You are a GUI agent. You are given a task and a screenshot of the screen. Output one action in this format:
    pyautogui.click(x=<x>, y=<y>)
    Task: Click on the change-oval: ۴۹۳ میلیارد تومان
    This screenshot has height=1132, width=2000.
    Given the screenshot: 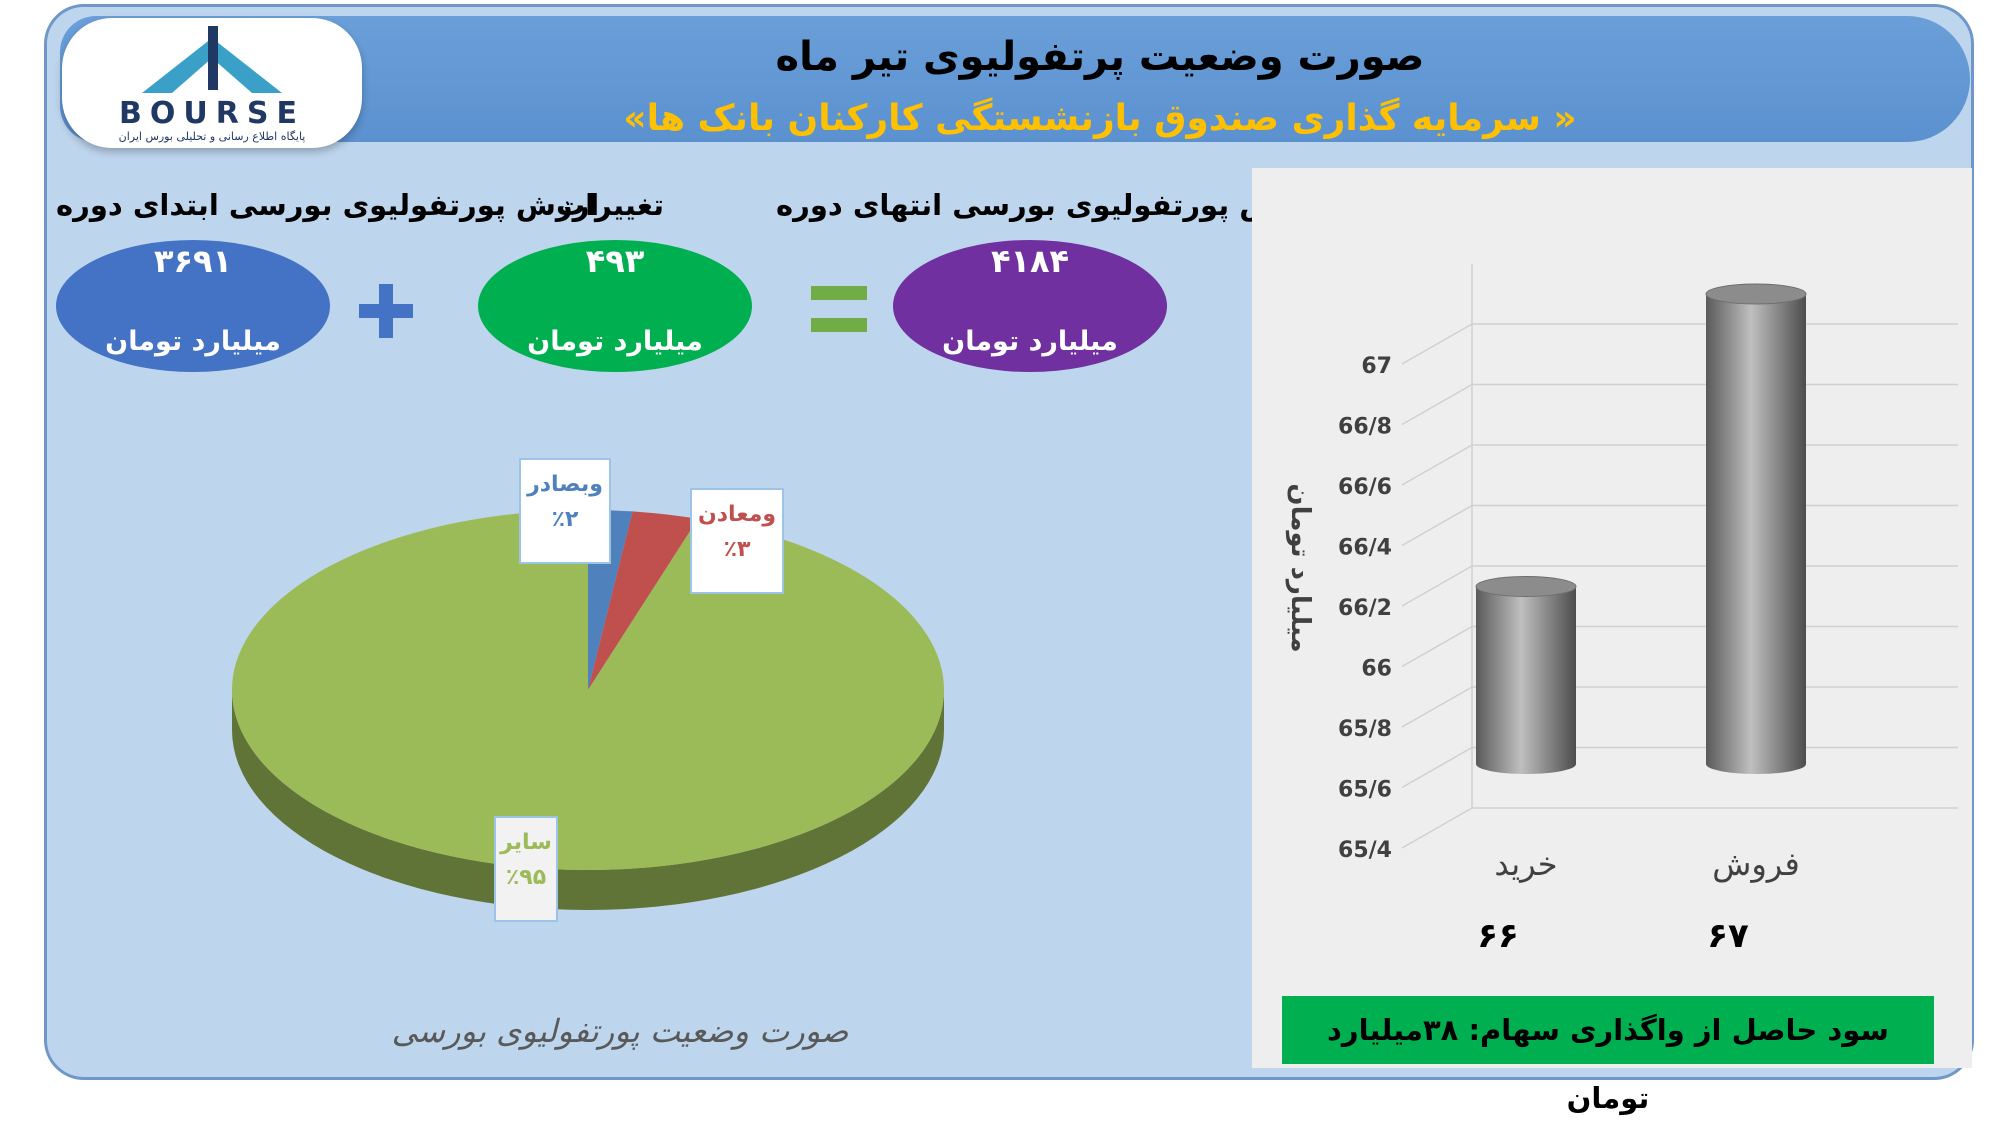 What is the action you would take?
    pyautogui.click(x=615, y=306)
    